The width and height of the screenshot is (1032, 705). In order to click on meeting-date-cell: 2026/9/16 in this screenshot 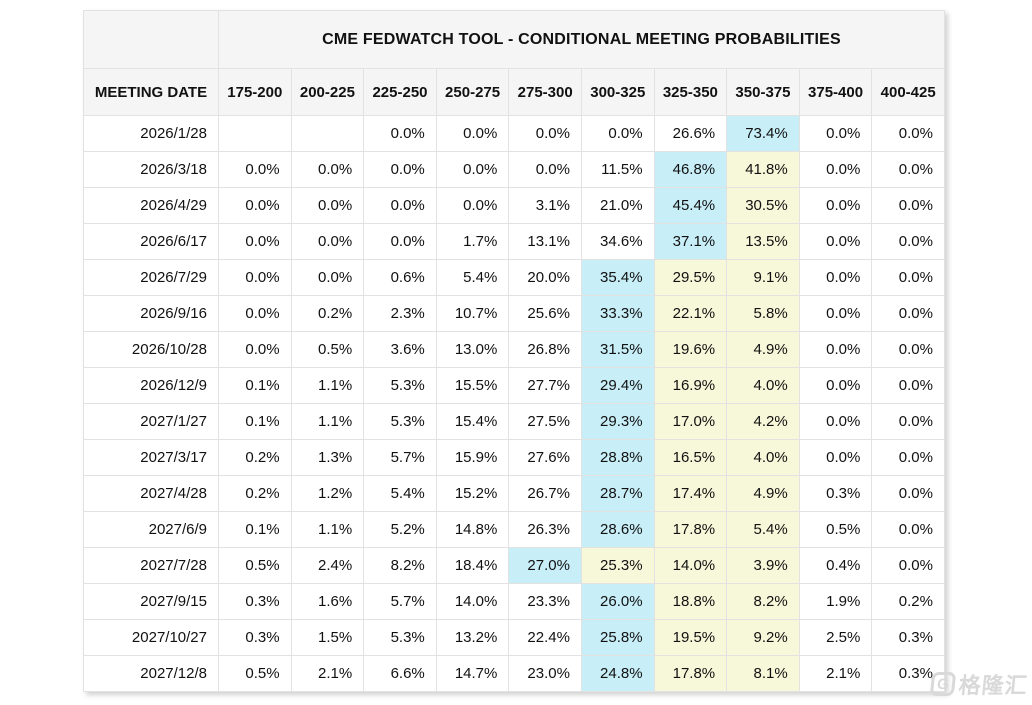, I will do `click(151, 313)`.